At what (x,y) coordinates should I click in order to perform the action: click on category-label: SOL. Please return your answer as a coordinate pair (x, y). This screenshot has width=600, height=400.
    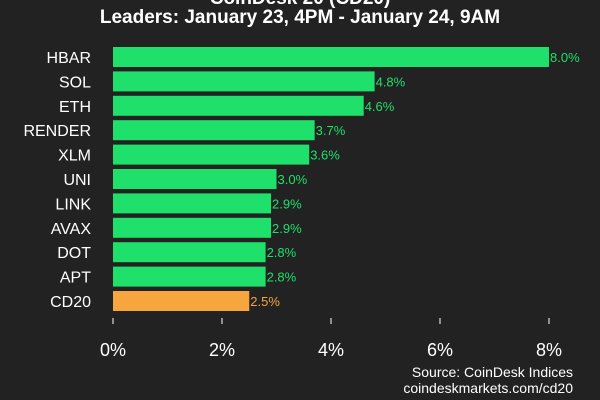
    Looking at the image, I should click on (75, 82).